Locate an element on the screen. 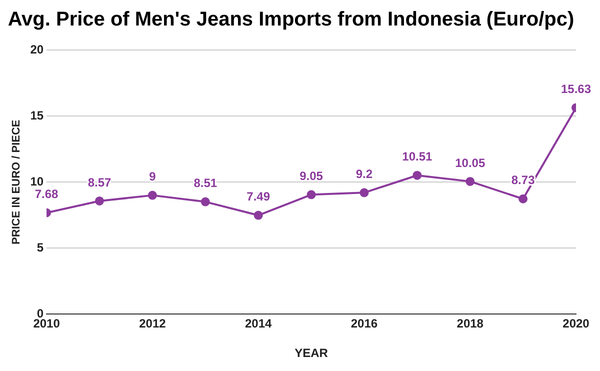 This screenshot has width=600, height=371. data-label: 8.57 is located at coordinates (100, 182).